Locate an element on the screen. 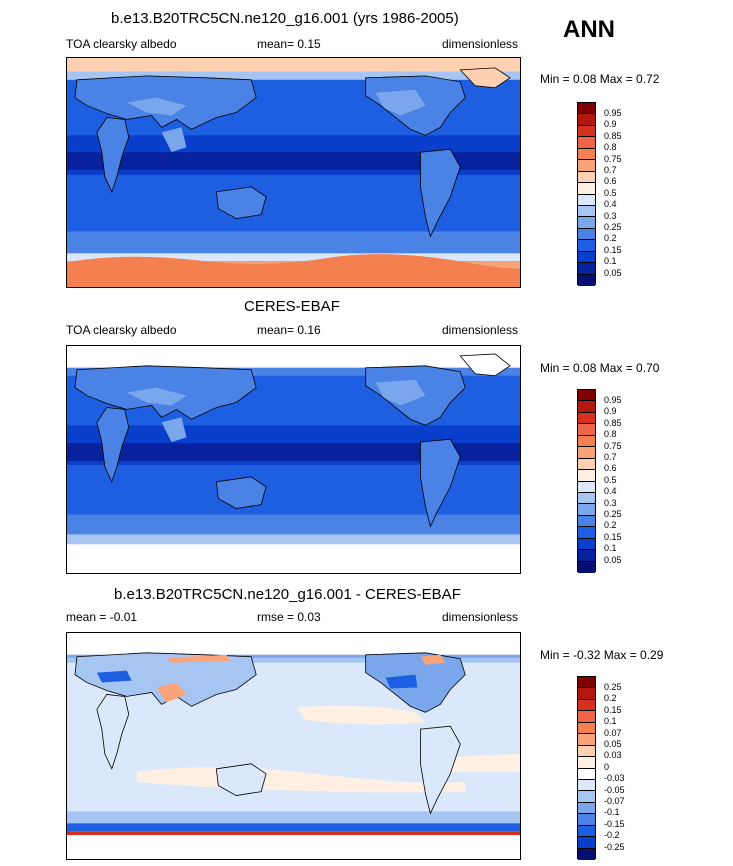 The width and height of the screenshot is (733, 866). panel2-colorbar is located at coordinates (586, 481).